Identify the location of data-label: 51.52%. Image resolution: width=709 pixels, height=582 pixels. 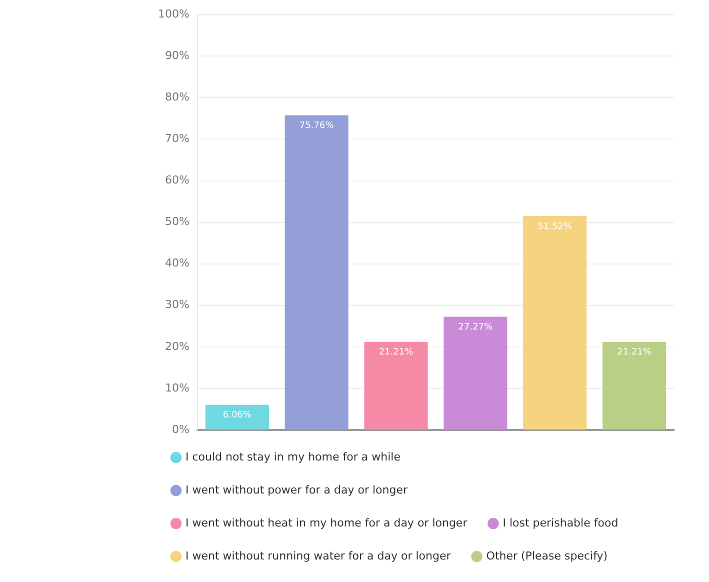
(555, 227).